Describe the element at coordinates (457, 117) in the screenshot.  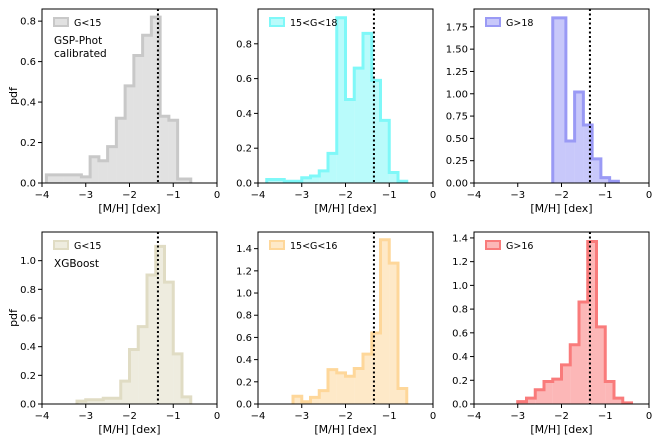
I see `y-tick-label: 0.75` at that location.